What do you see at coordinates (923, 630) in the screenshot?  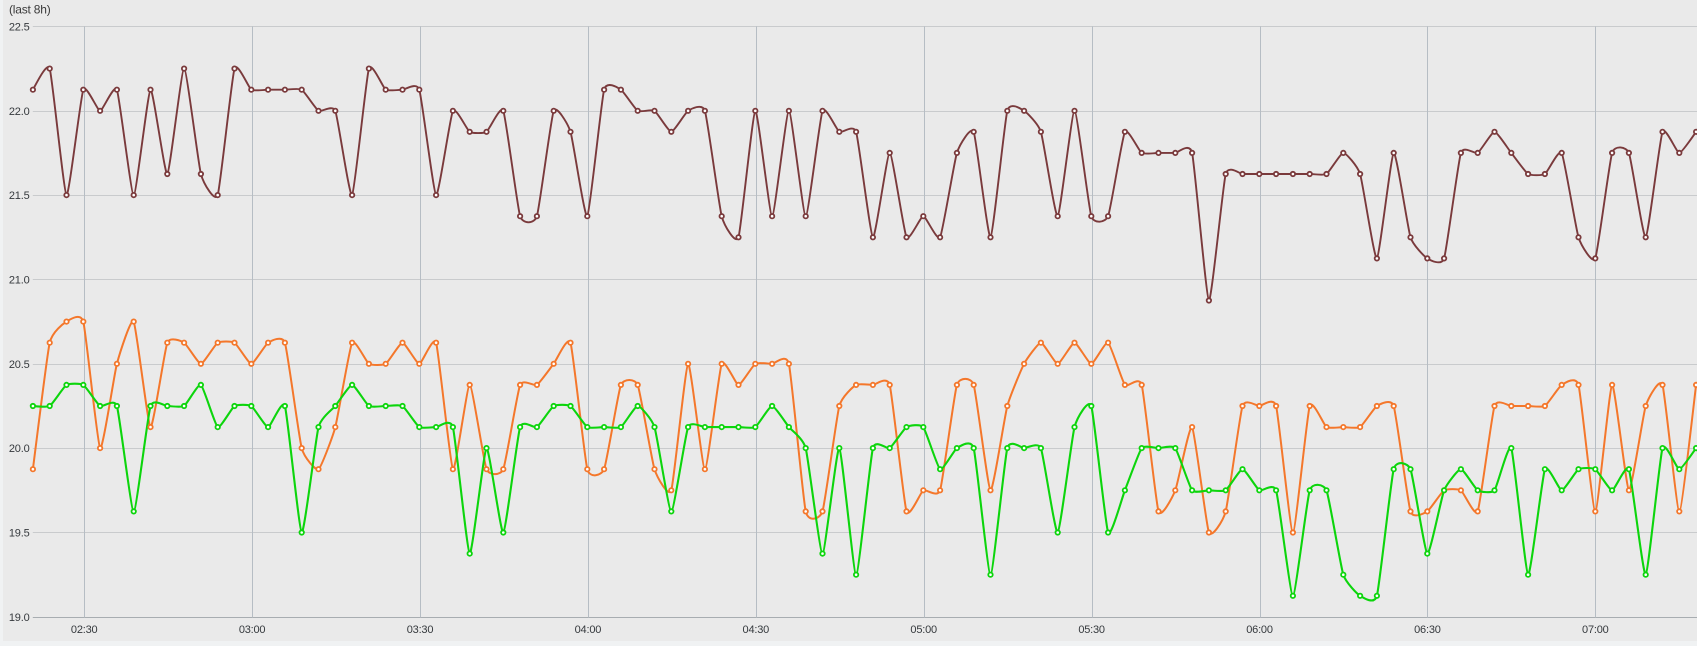 I see `svg-text: 05:00` at bounding box center [923, 630].